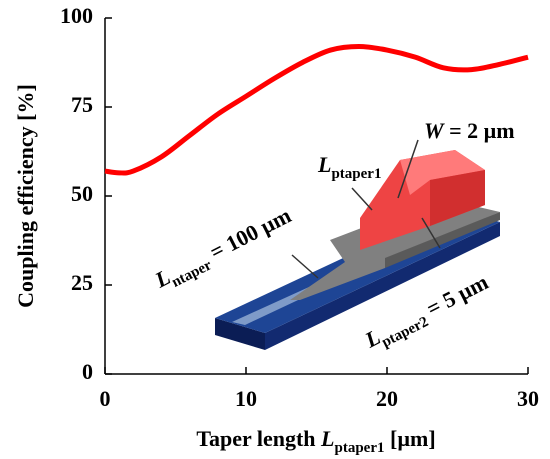  I want to click on annotation: Lptaper1, so click(349, 167).